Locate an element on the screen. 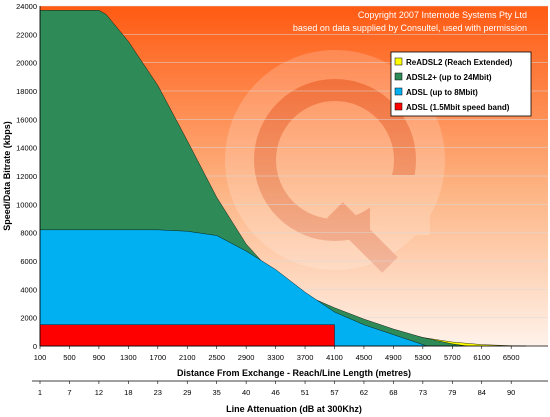 This screenshot has width=550, height=417. legend-label: ADSL2+ (up to 24Mbit) is located at coordinates (449, 77).